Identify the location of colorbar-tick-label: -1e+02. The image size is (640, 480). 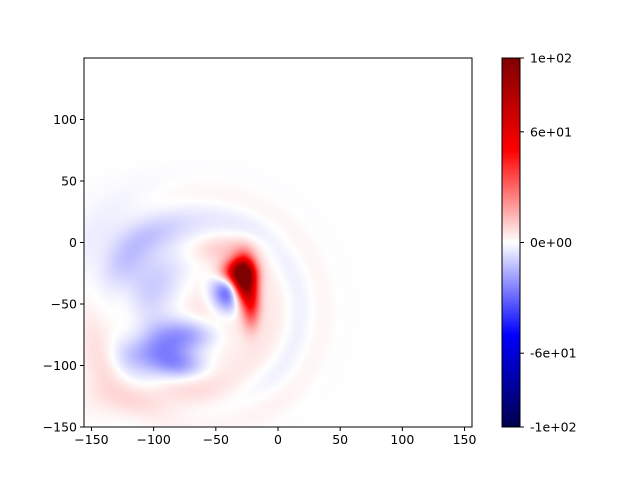
(553, 427).